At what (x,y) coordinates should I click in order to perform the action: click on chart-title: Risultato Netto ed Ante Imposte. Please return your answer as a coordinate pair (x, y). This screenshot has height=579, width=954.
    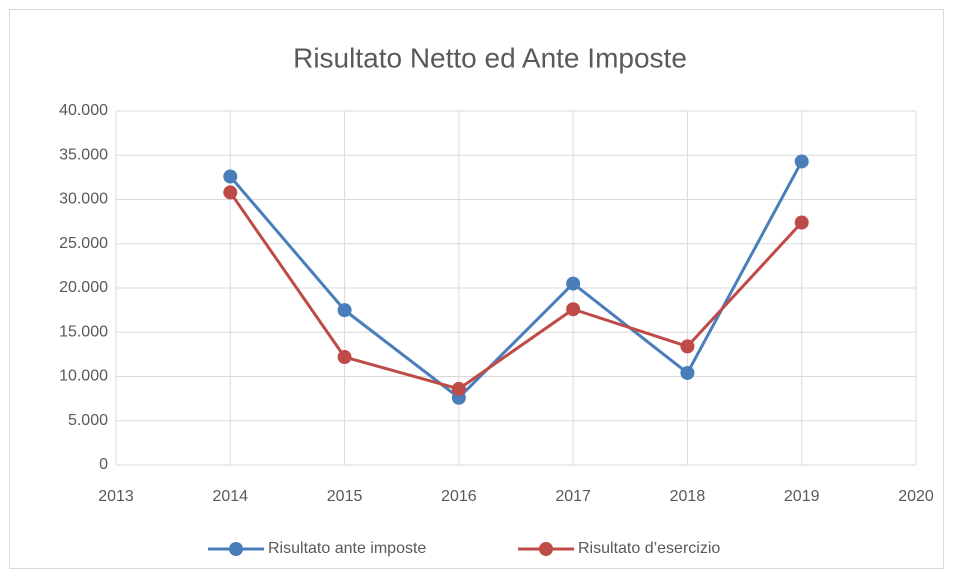
    Looking at the image, I should click on (490, 57).